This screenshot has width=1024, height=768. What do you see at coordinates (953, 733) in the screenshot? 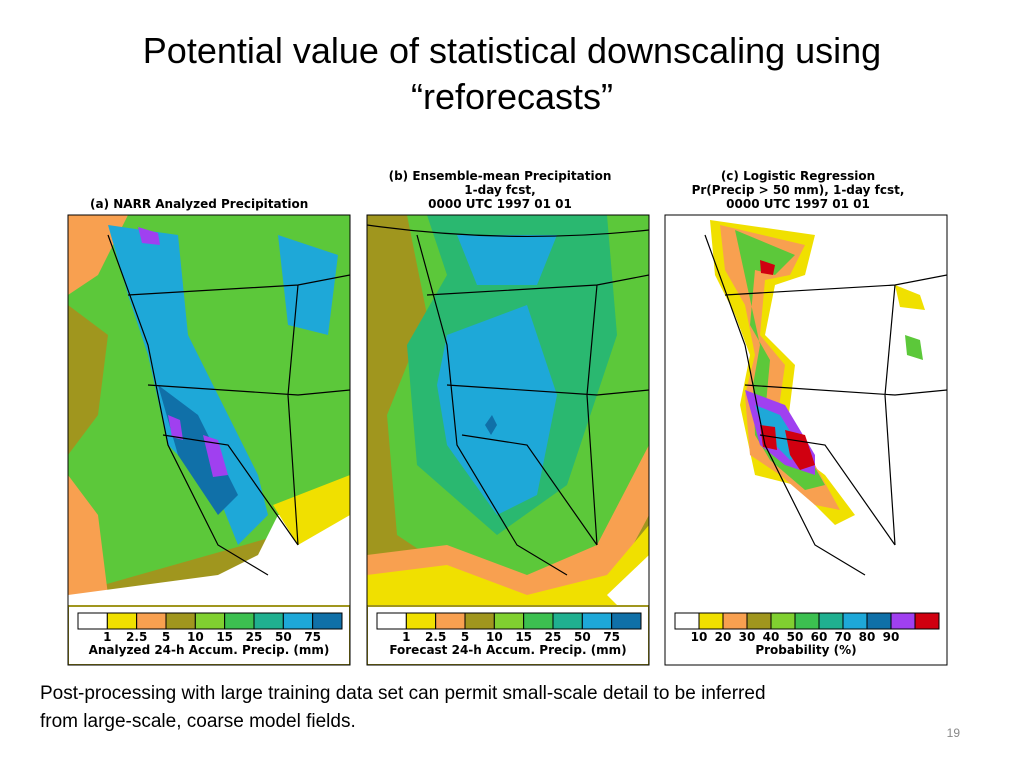
I see `page-number: 19` at bounding box center [953, 733].